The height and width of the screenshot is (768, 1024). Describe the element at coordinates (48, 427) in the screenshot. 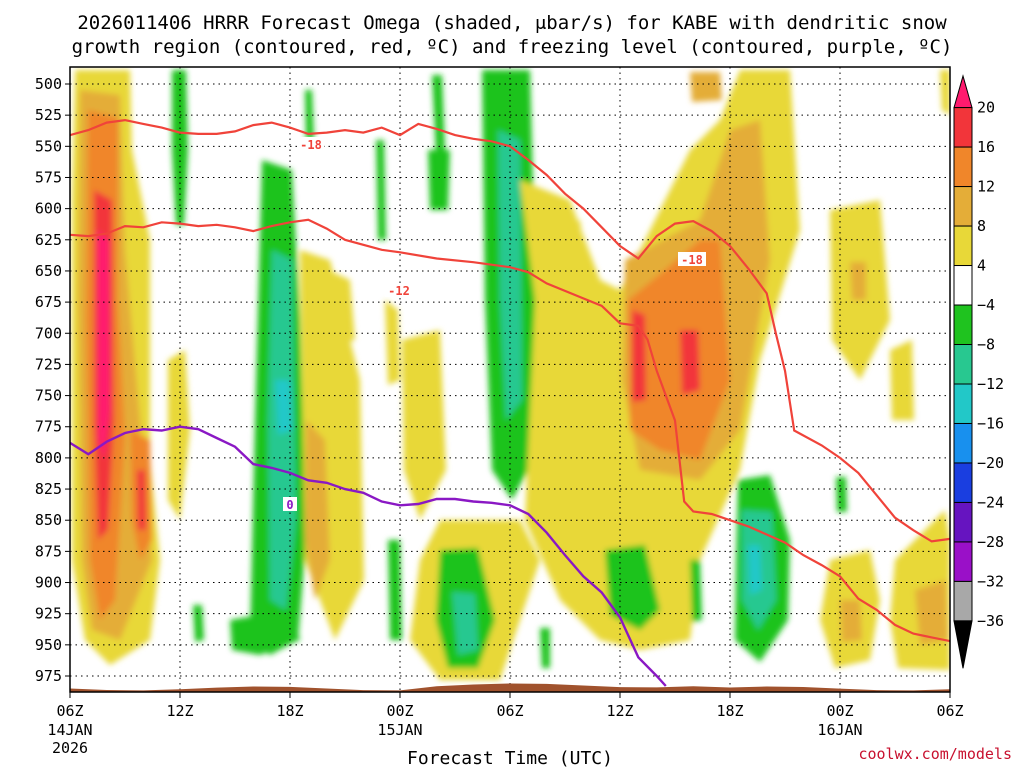

I see `y-tick-label: 775` at that location.